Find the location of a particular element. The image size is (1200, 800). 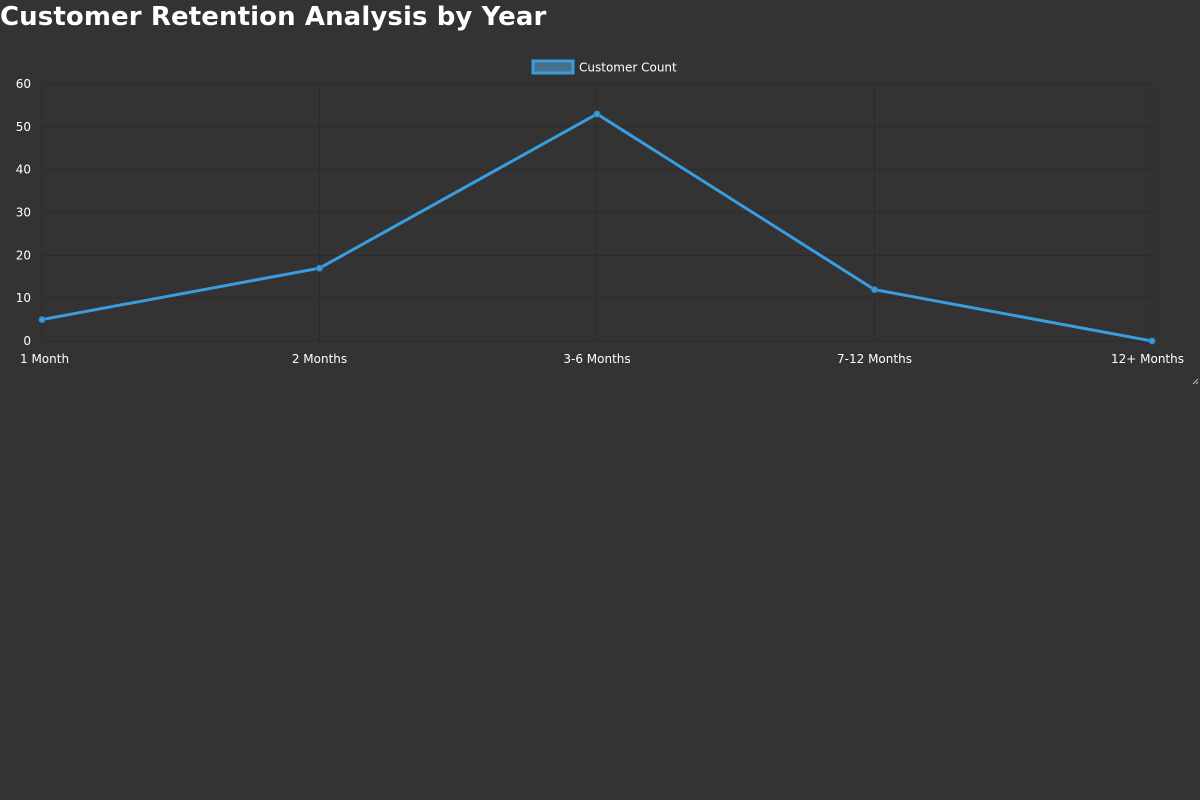

page-title: Customer Retention Analysis by Year is located at coordinates (273, 17).